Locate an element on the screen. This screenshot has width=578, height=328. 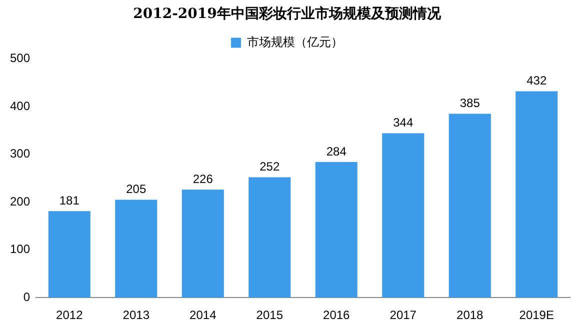
y-tick-label: 500 is located at coordinates (20, 58).